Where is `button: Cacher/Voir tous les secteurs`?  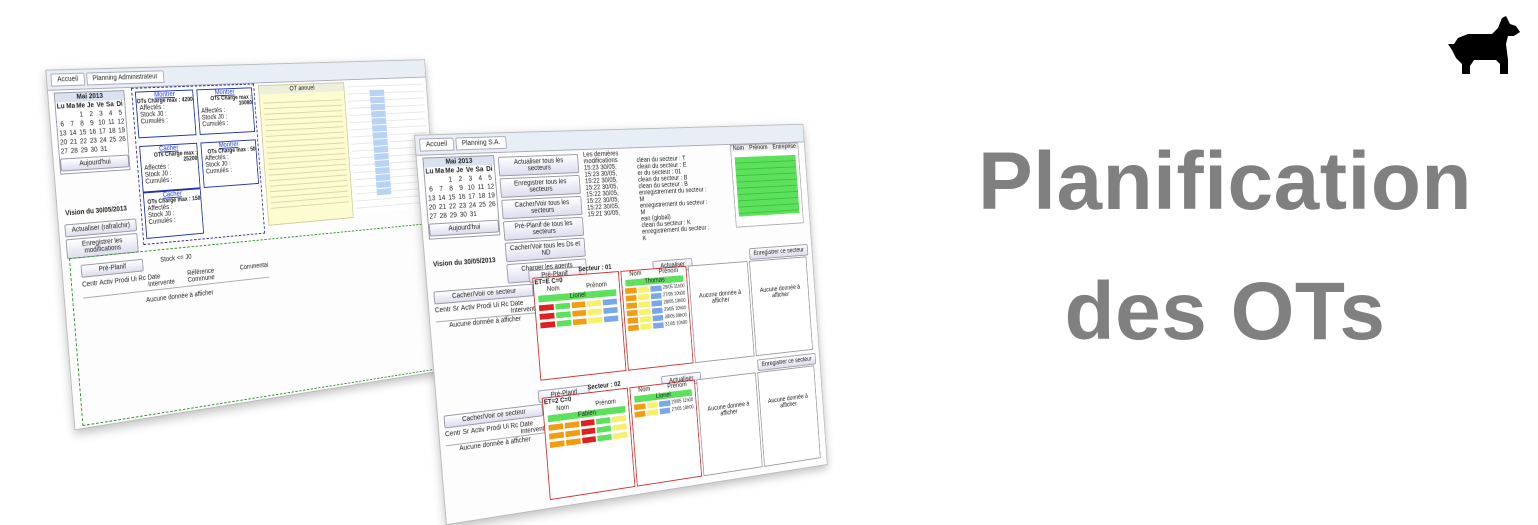
button: Cacher/Voir tous les secteurs is located at coordinates (542, 207).